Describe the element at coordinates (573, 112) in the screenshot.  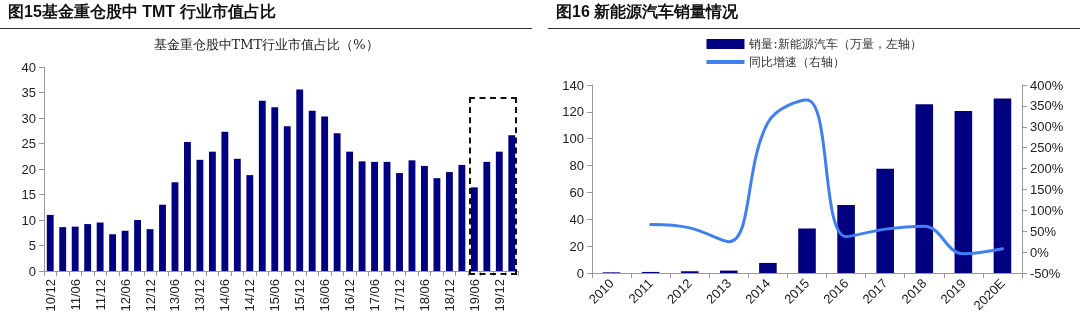
I see `y-tick-label: 120` at that location.